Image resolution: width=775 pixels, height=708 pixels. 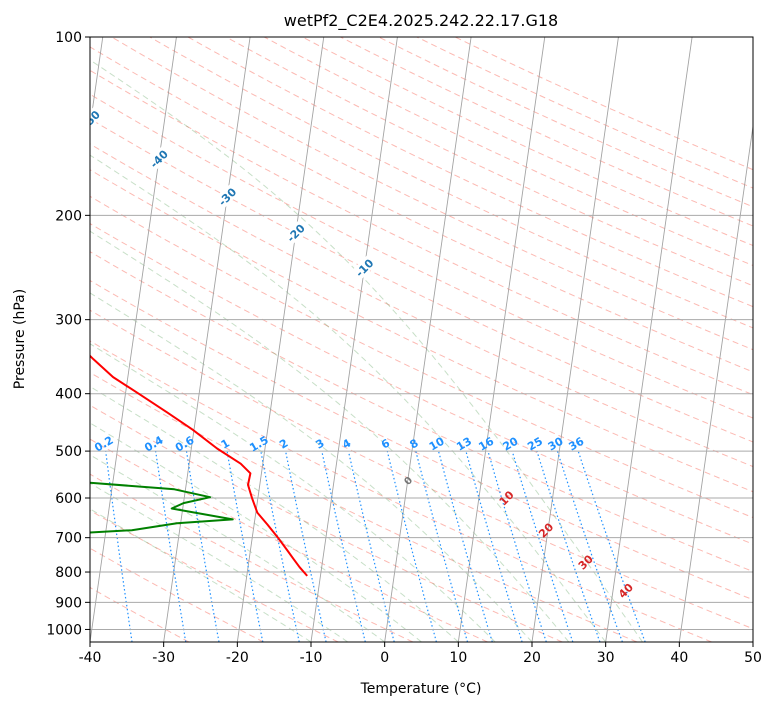 I want to click on dewpoint-profile-line, so click(x=162, y=507).